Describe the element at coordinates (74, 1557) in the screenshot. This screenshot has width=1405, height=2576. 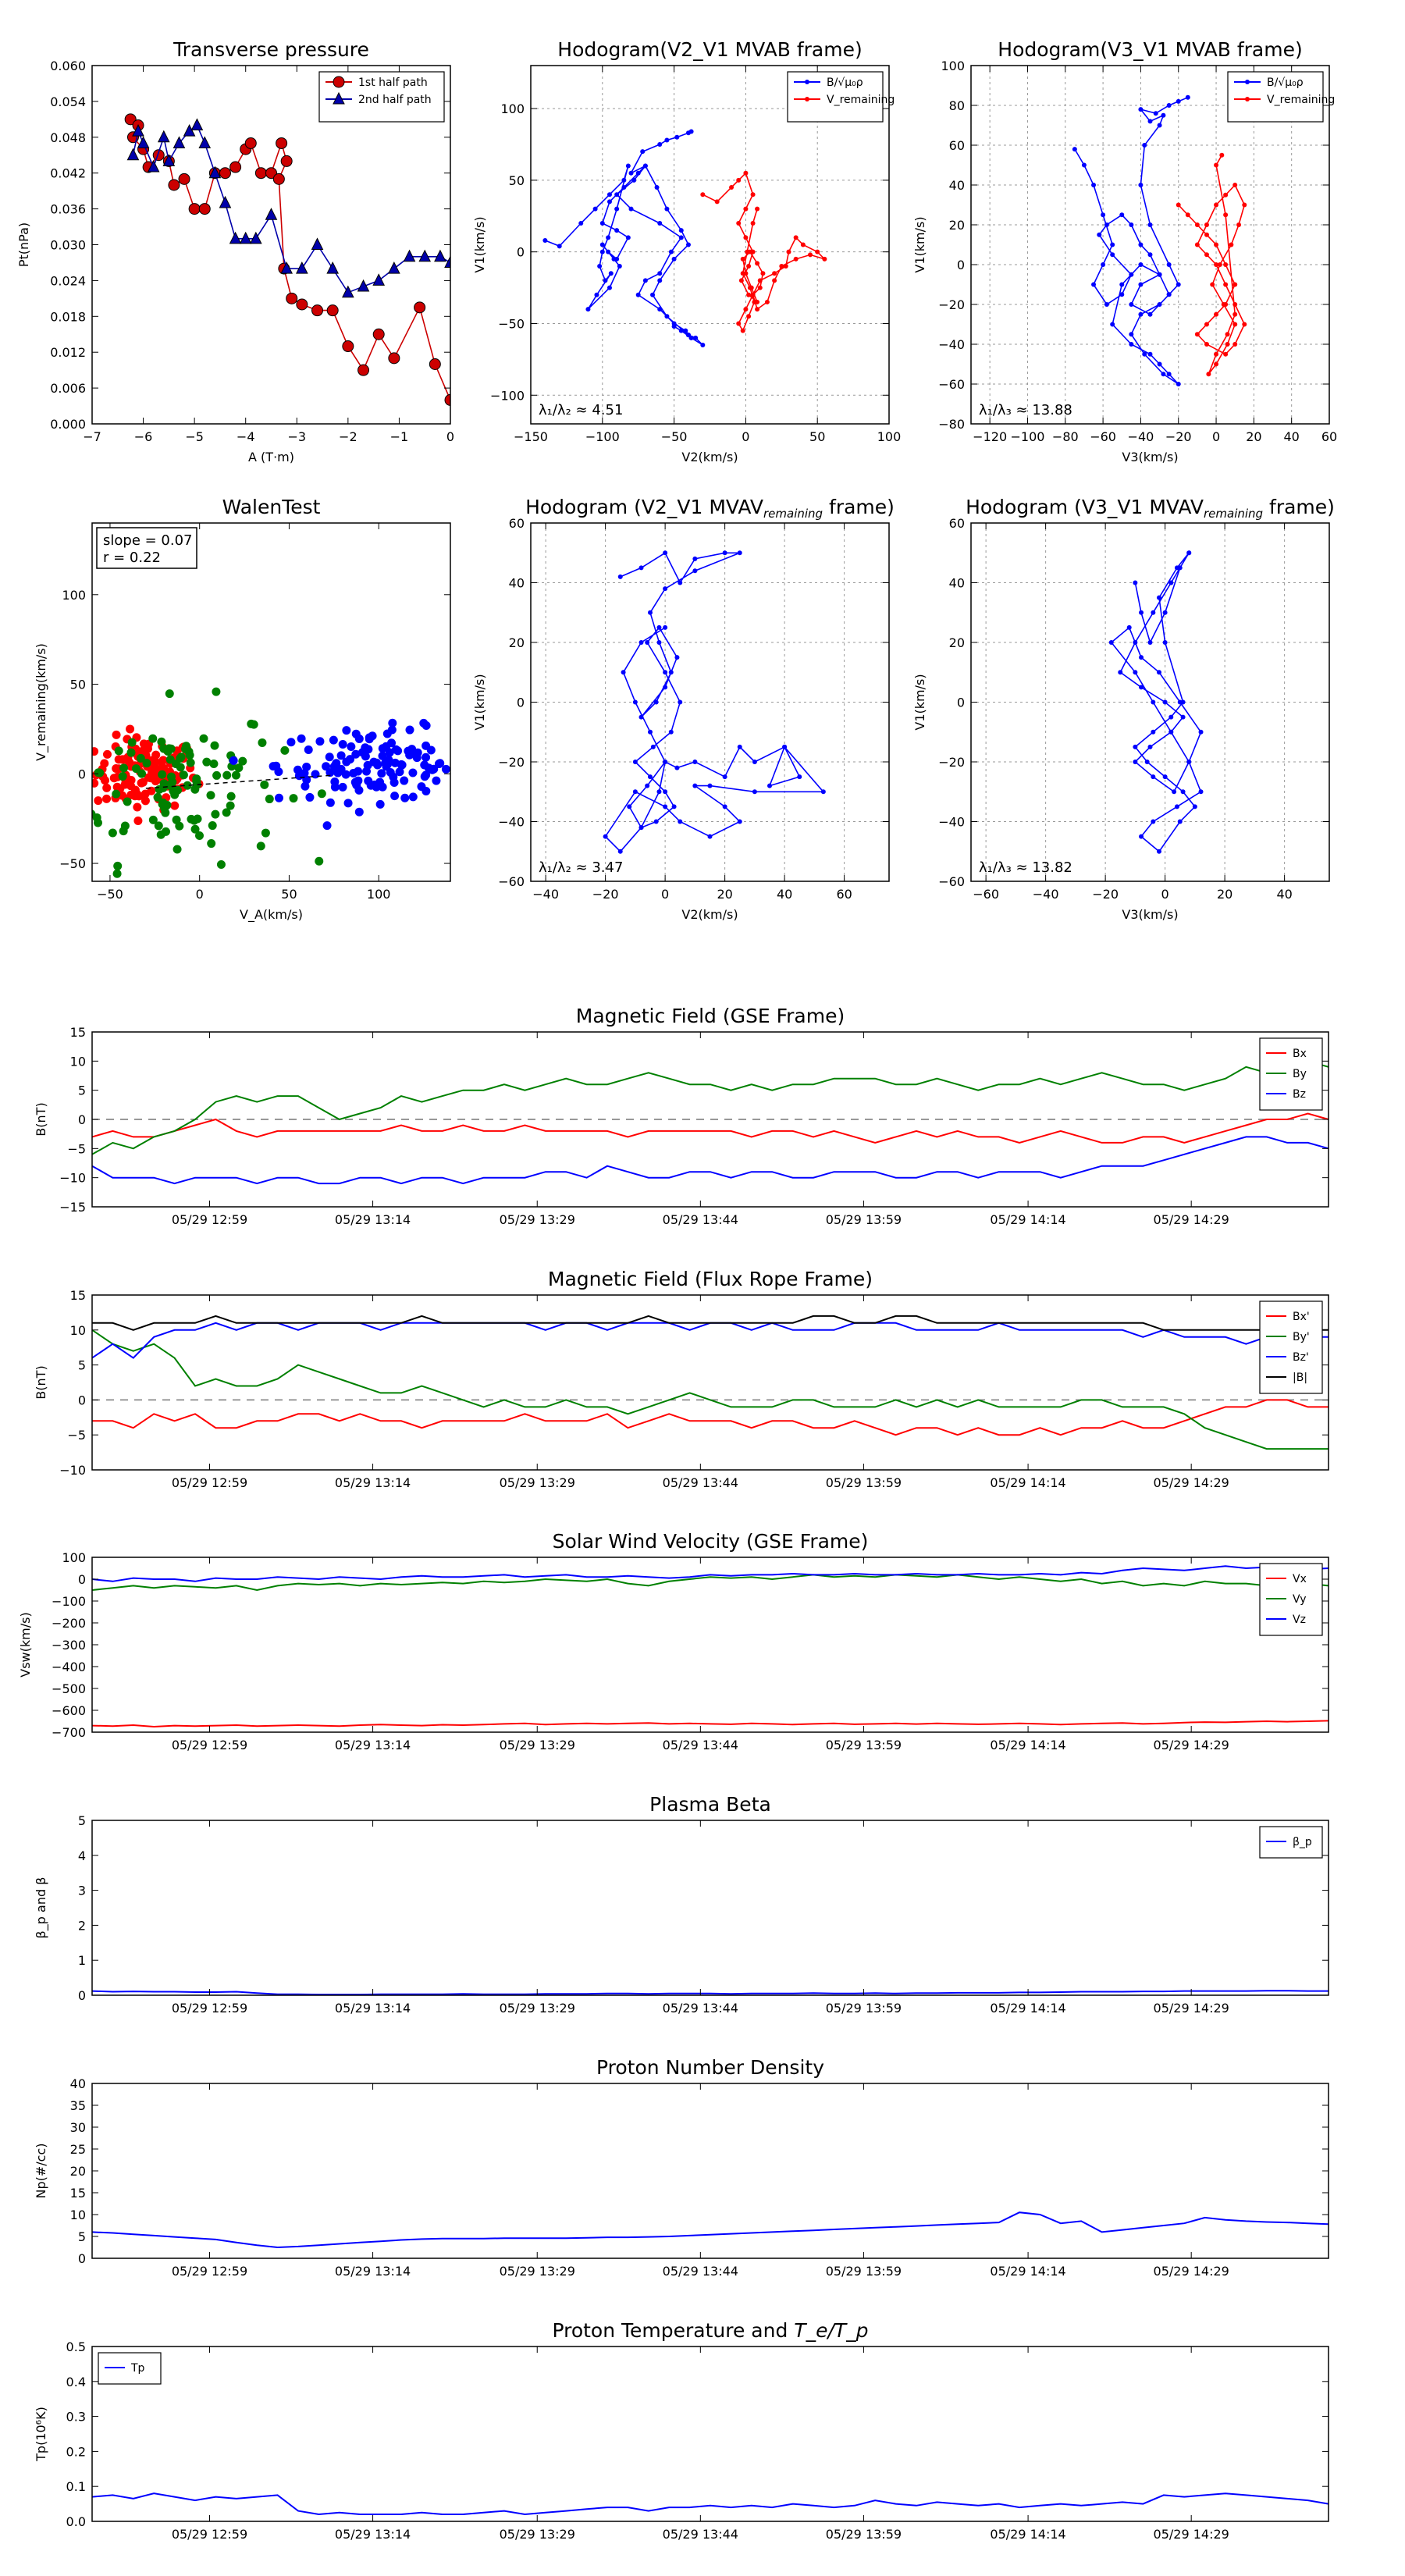
I see `y-tick-label: 100` at that location.